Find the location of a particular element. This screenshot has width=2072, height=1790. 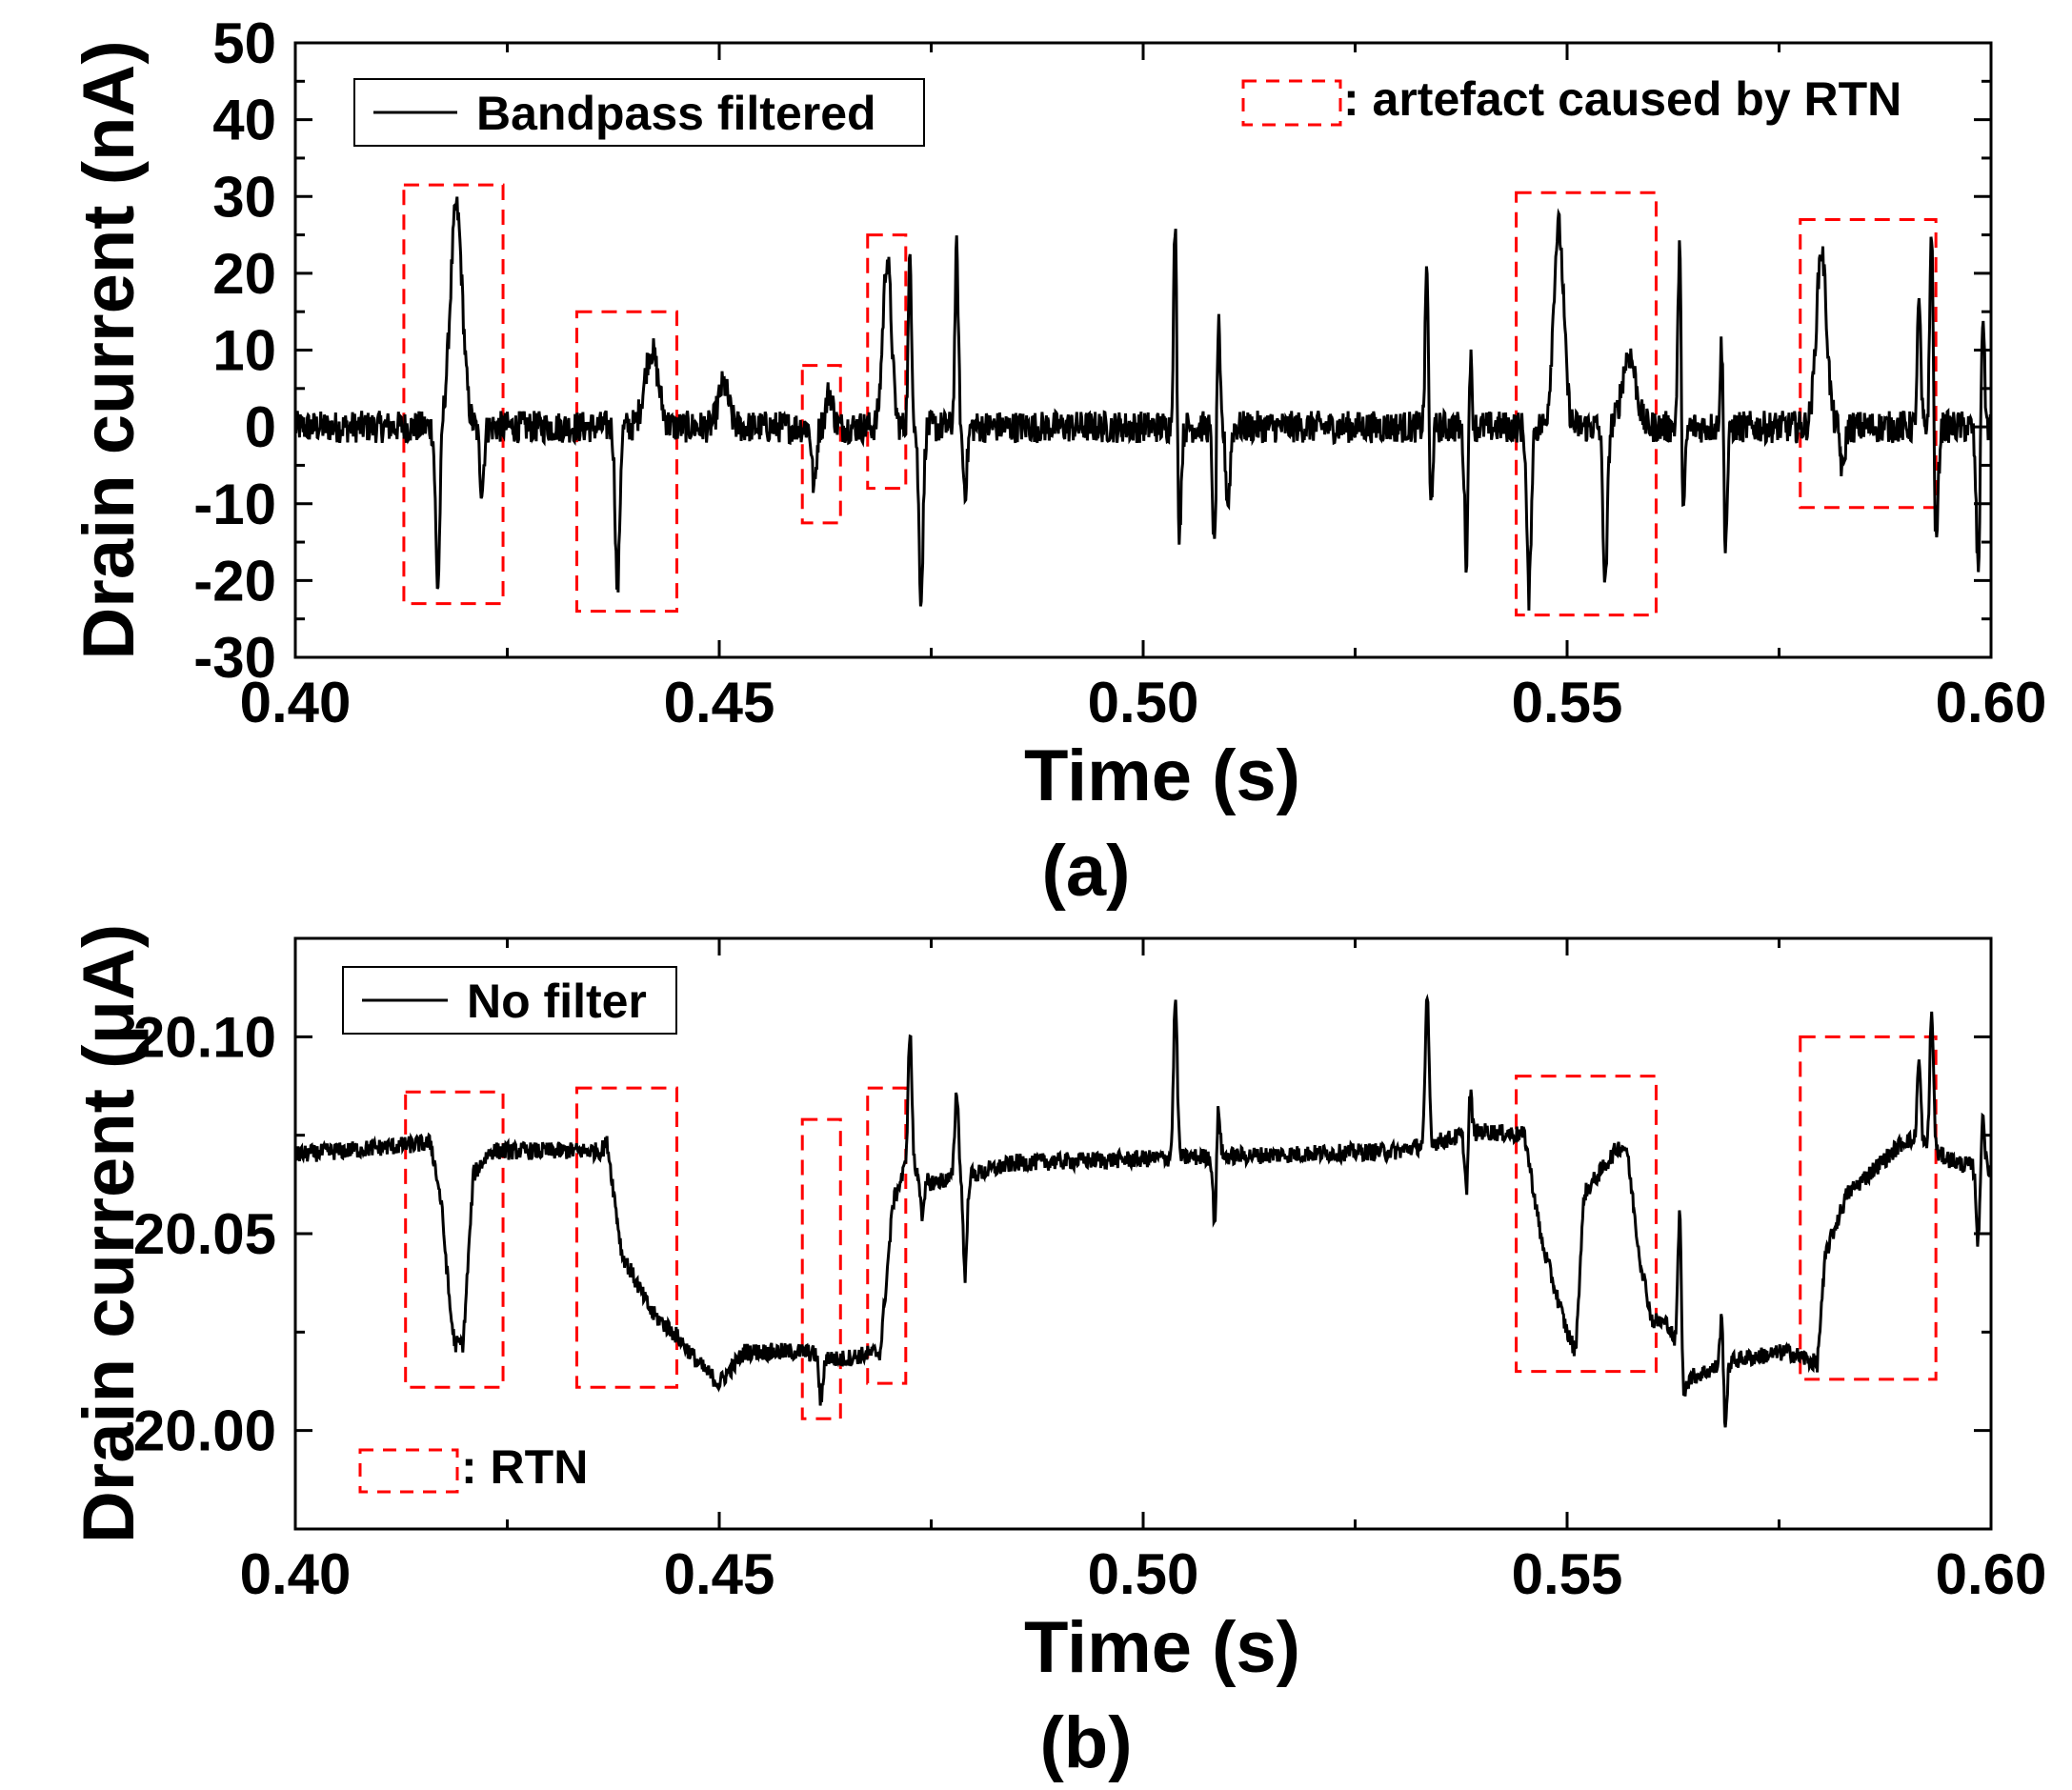

y-tick-label: 0 is located at coordinates (260, 427).